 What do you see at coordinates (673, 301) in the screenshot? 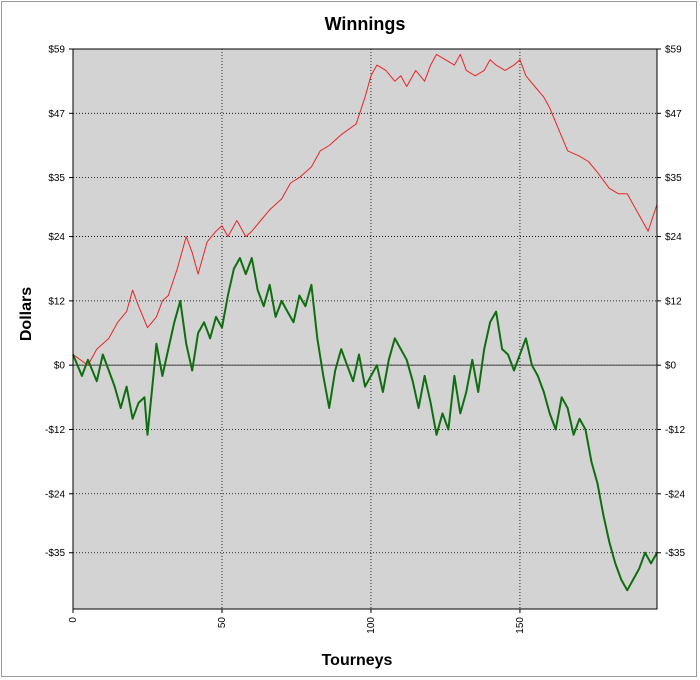
I see `y-tick-label-right: $12` at bounding box center [673, 301].